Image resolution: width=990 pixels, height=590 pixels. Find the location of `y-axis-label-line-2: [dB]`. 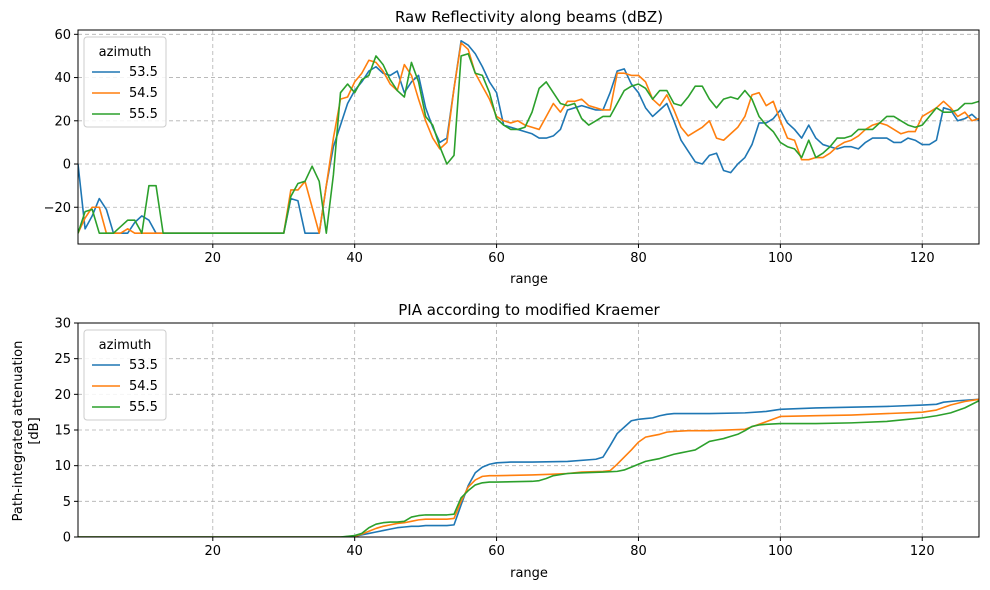

y-axis-label-line-2: [dB] is located at coordinates (34, 430).